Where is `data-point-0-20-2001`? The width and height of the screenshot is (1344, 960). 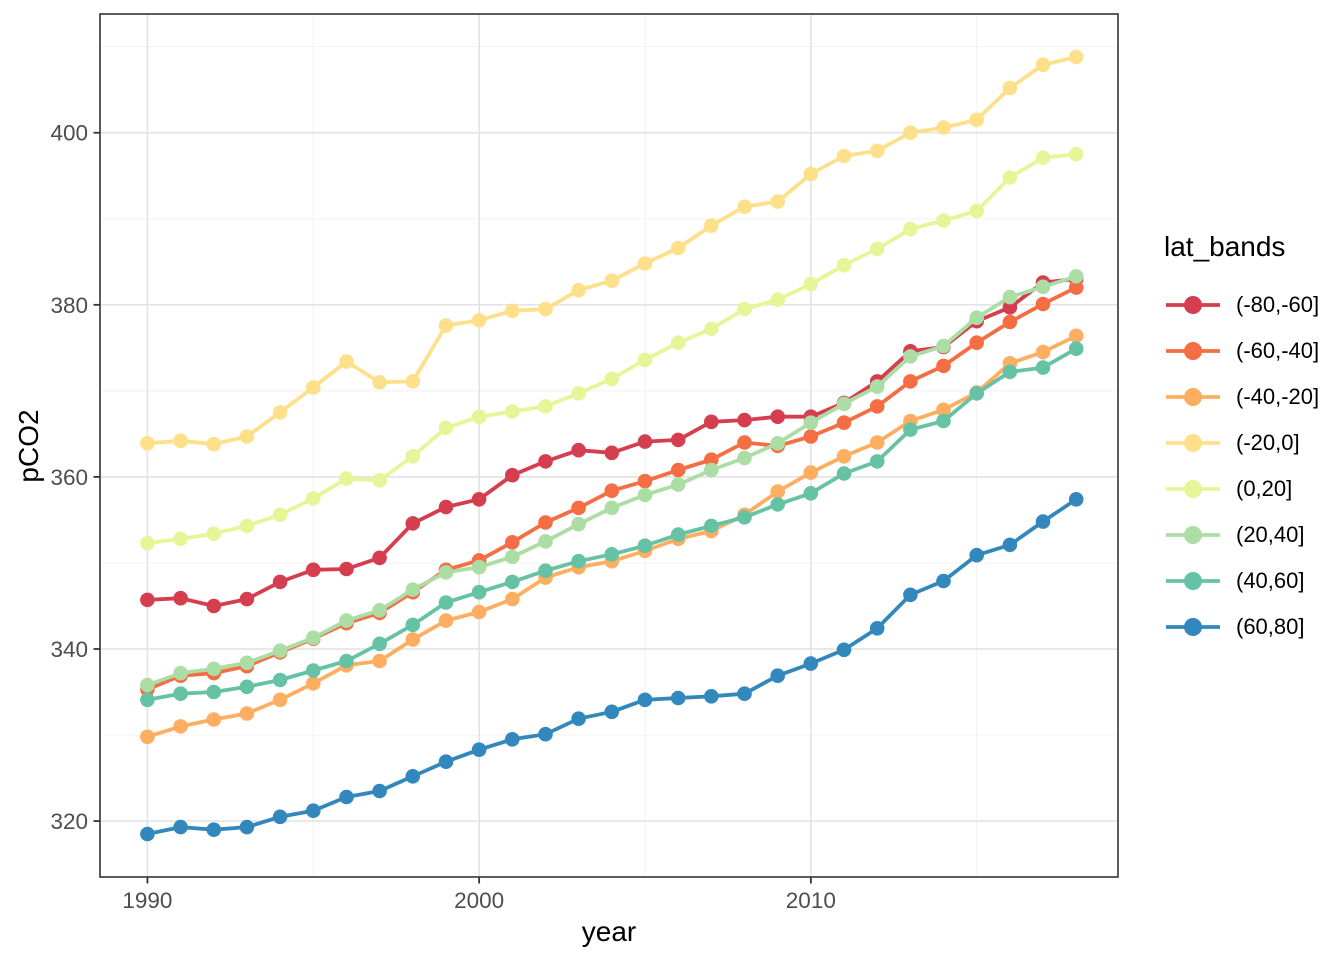 data-point-0-20-2001 is located at coordinates (512, 411).